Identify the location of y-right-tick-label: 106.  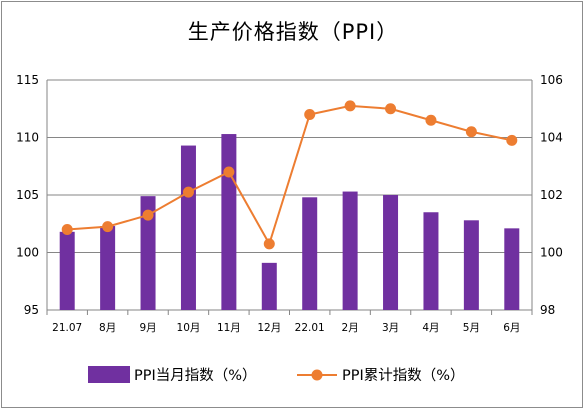
(551, 80).